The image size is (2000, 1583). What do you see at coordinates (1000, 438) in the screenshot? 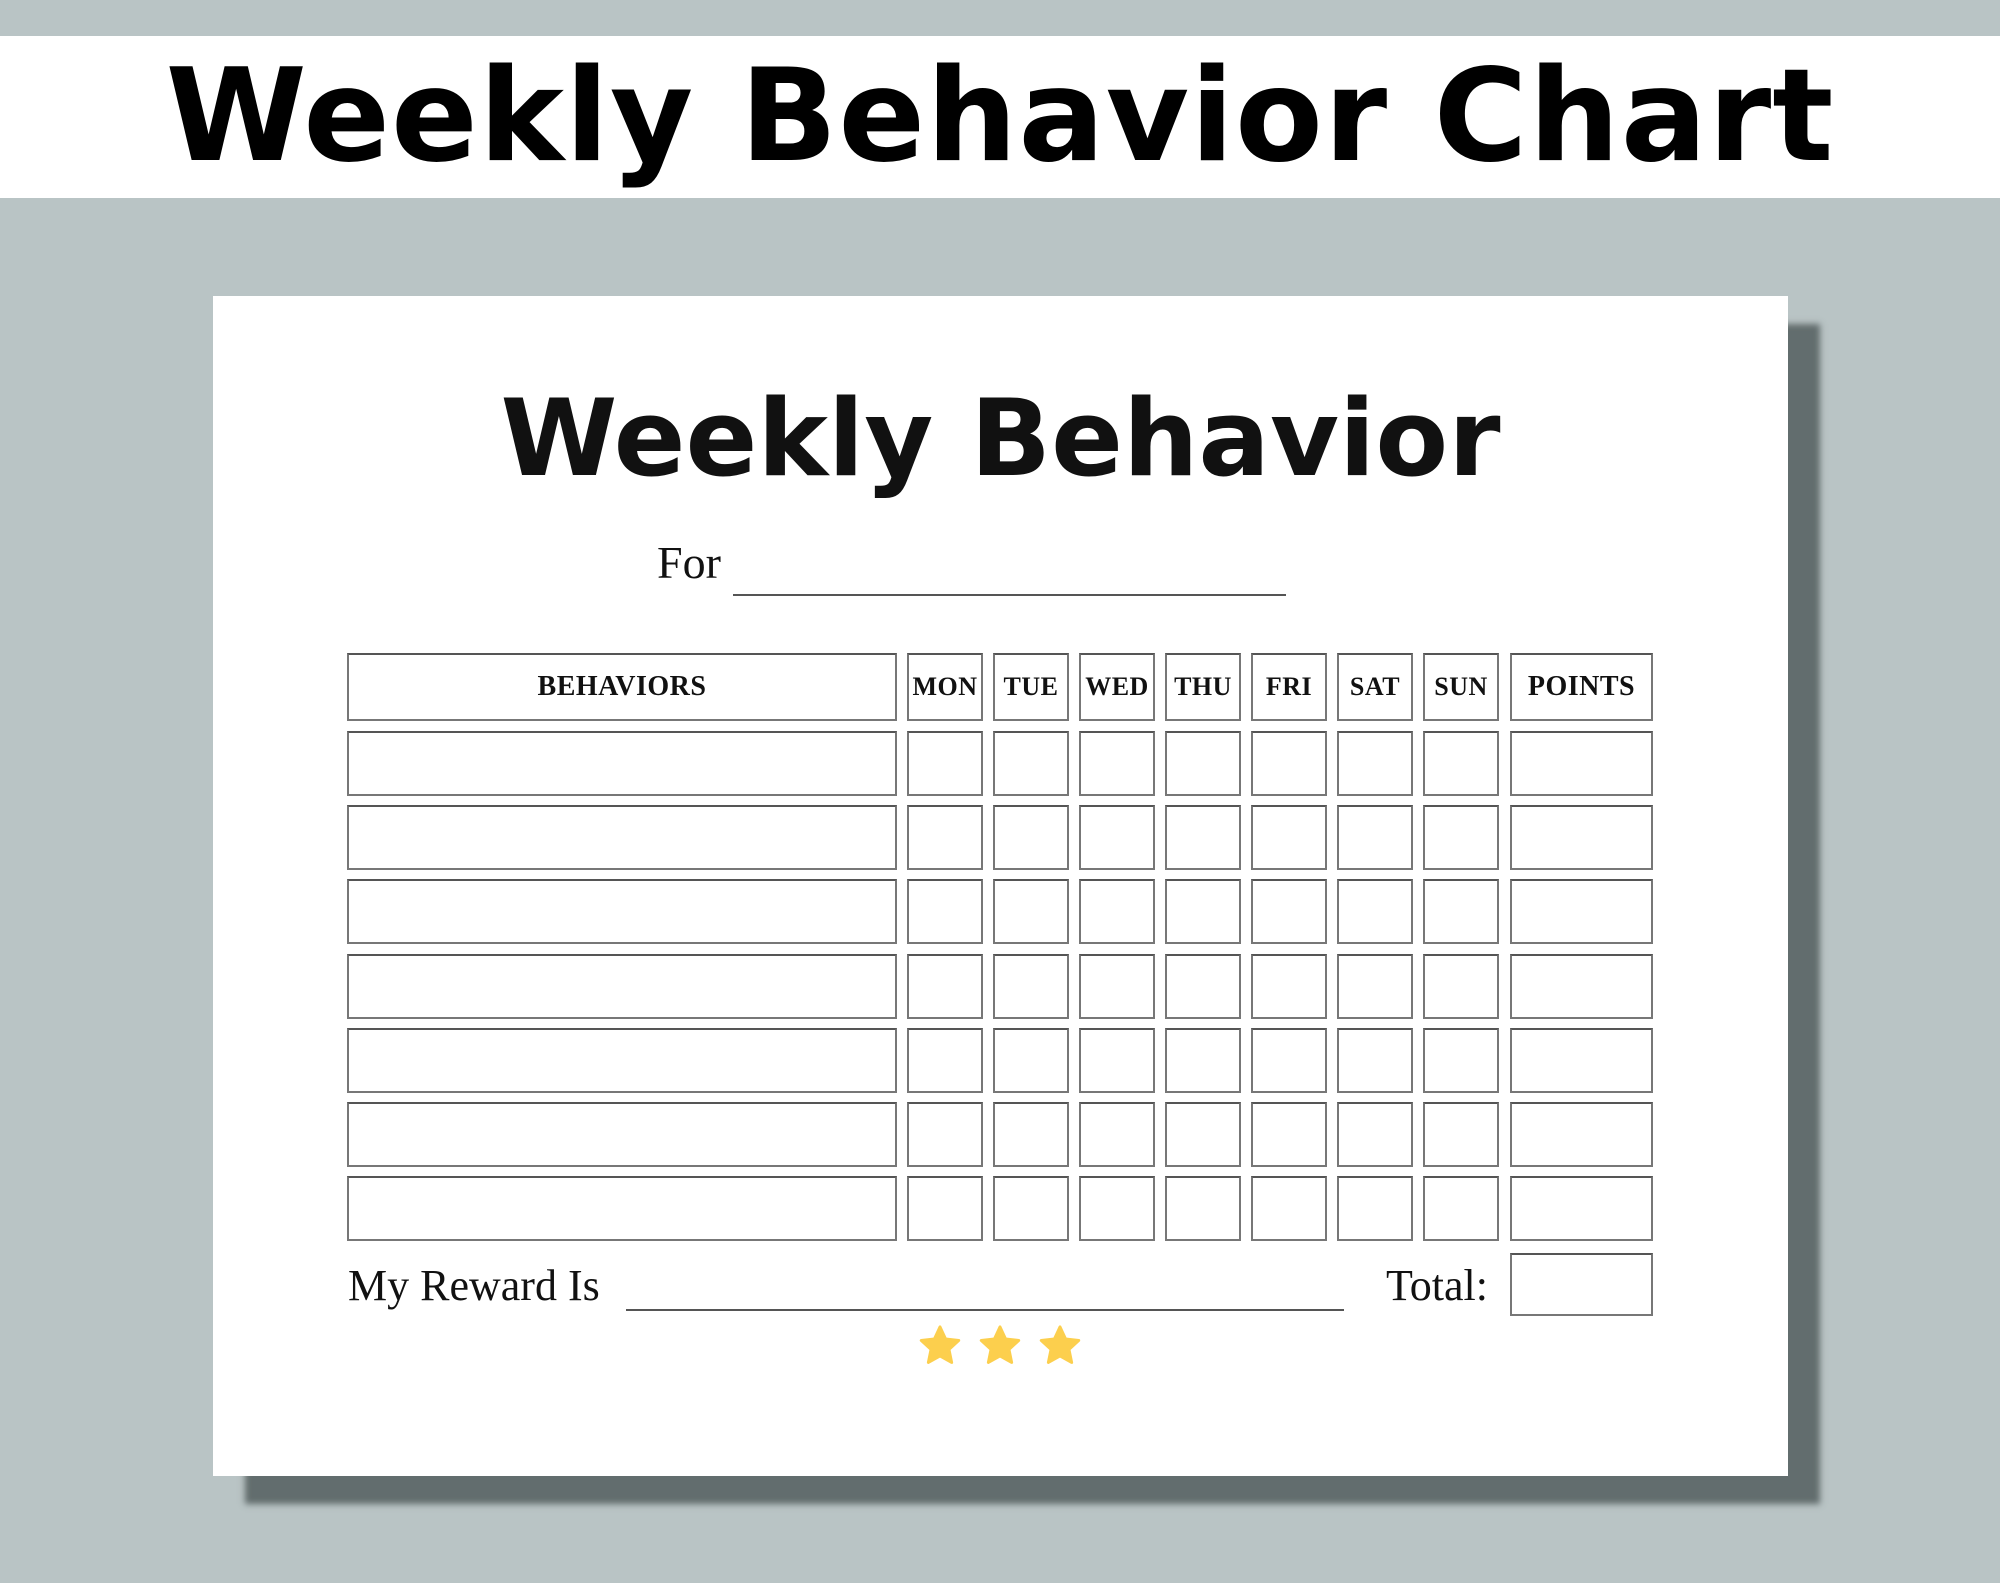
I see `sheet-title: Weekly Behavior` at bounding box center [1000, 438].